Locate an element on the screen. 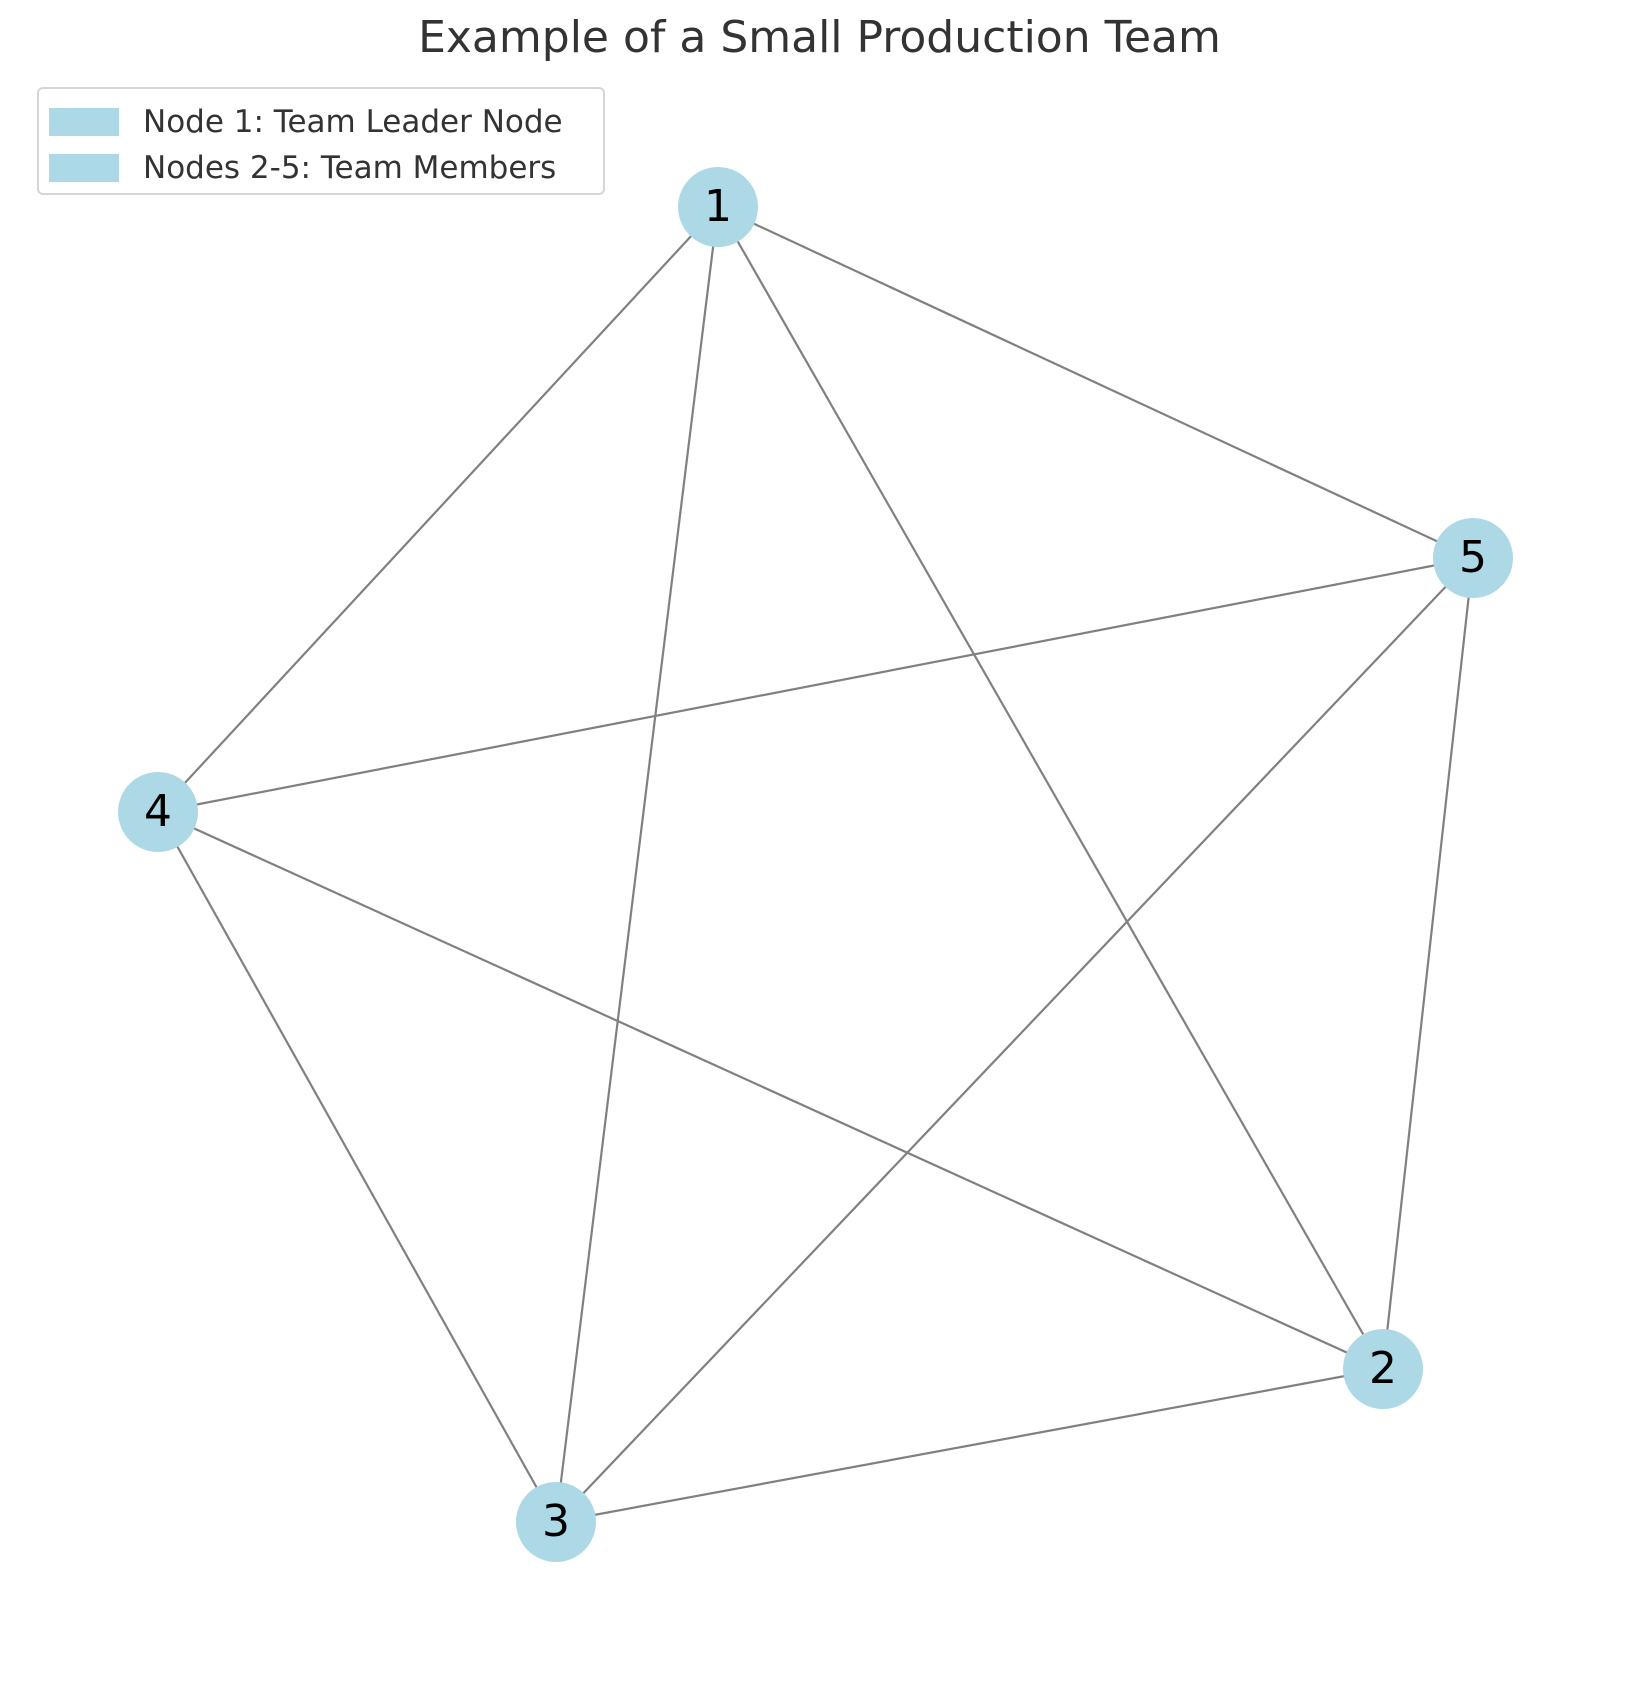 The image size is (1639, 1690). node-1: 1 is located at coordinates (718, 207).